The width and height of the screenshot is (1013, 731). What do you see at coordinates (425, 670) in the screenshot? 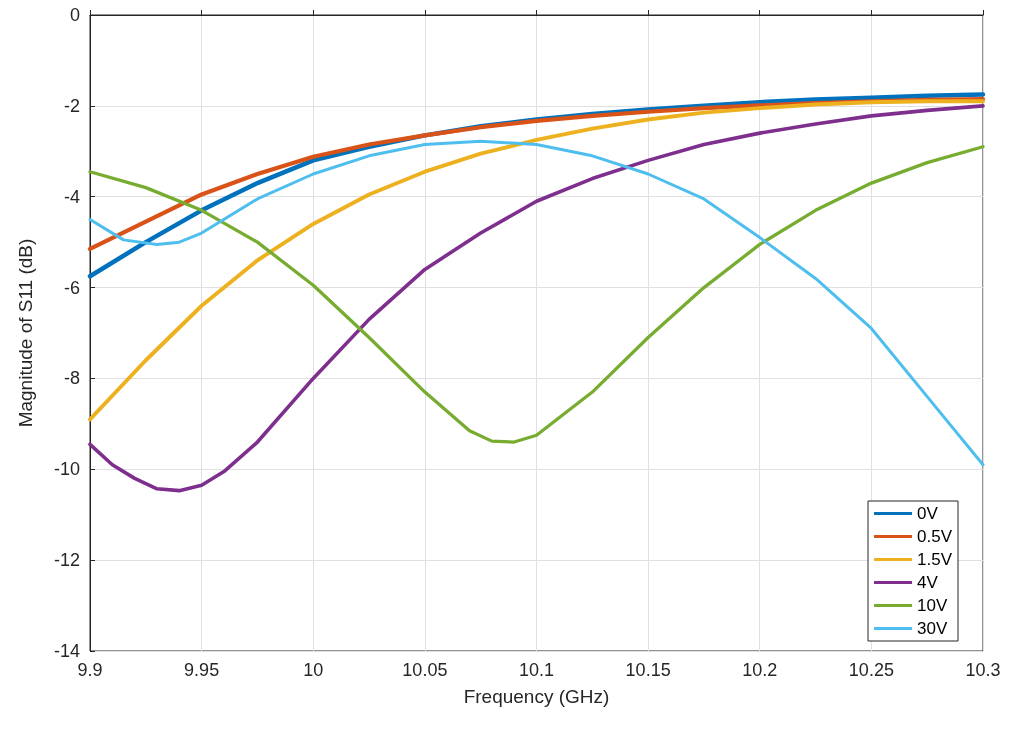
I see `x-tick-label: 10.05` at bounding box center [425, 670].